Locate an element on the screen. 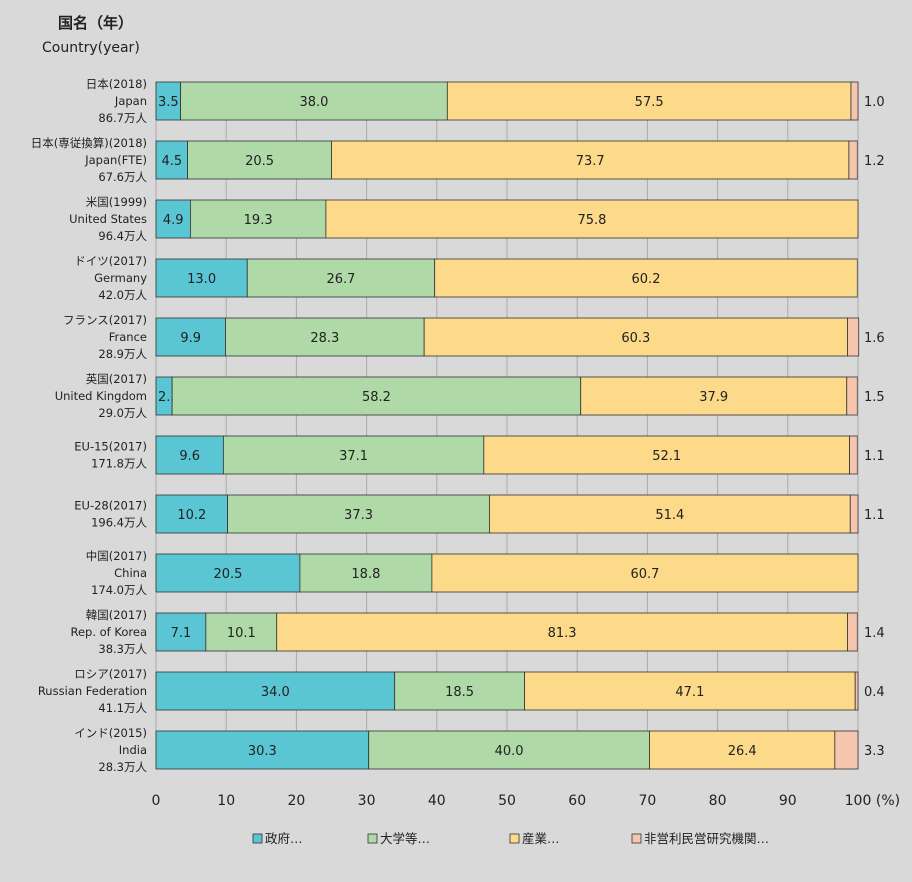  category-label: United States is located at coordinates (108, 219).